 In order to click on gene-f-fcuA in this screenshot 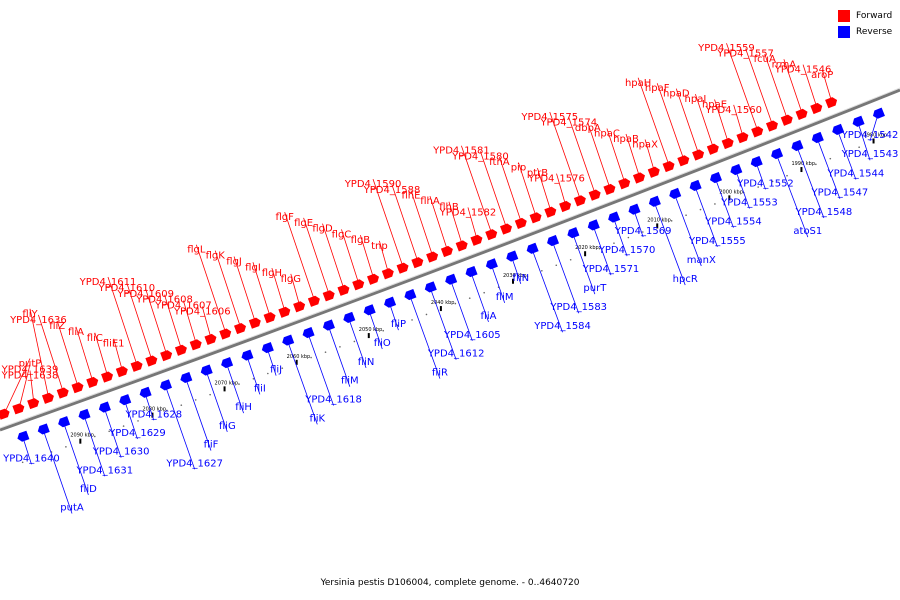, I will do `click(786, 120)`.